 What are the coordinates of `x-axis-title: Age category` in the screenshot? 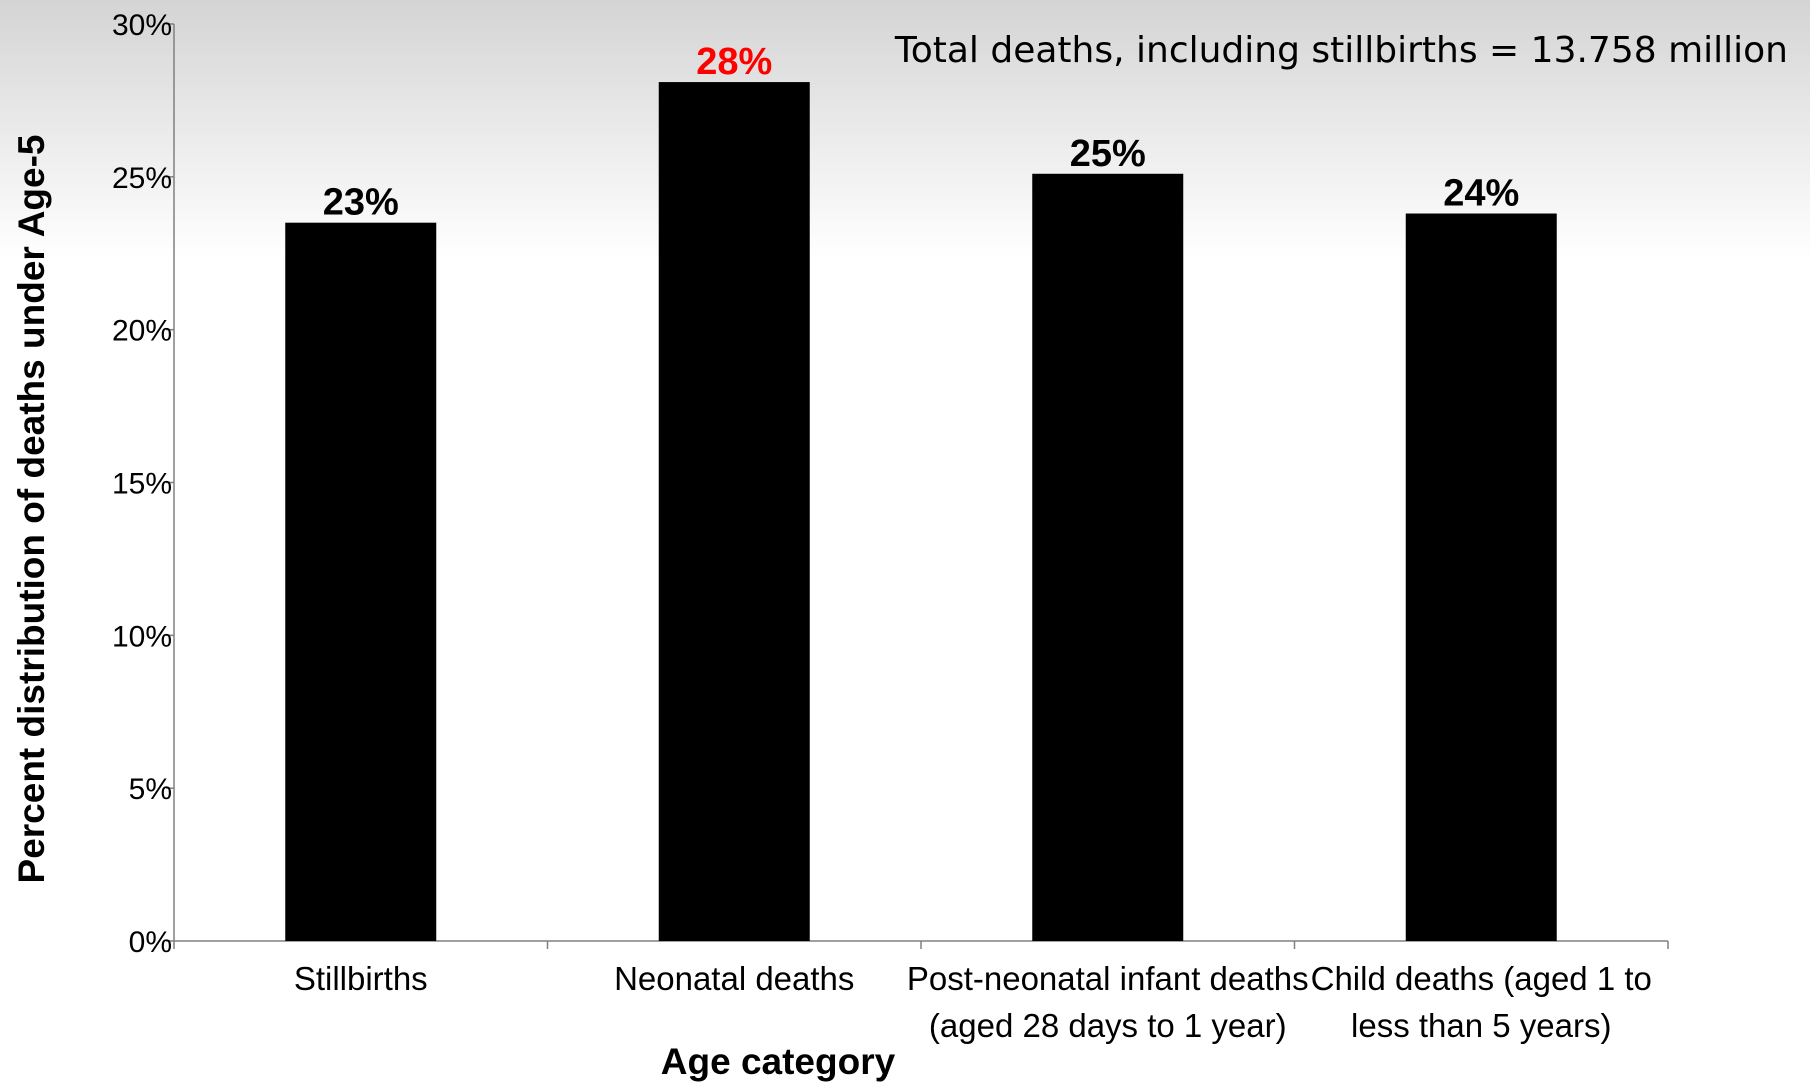 It's located at (778, 1061).